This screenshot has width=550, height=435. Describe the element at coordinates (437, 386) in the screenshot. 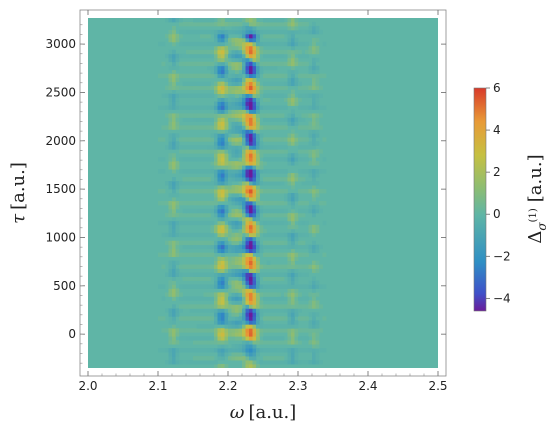

I see `x-tick-label: 2.5` at that location.